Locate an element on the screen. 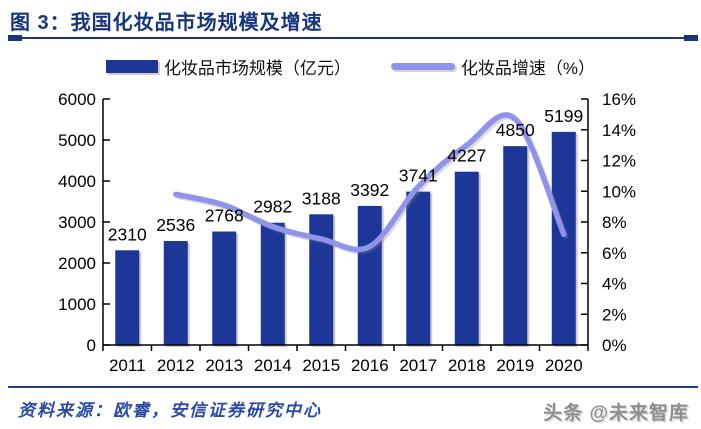 This screenshot has height=429, width=701. bar-series-swatch is located at coordinates (131, 66).